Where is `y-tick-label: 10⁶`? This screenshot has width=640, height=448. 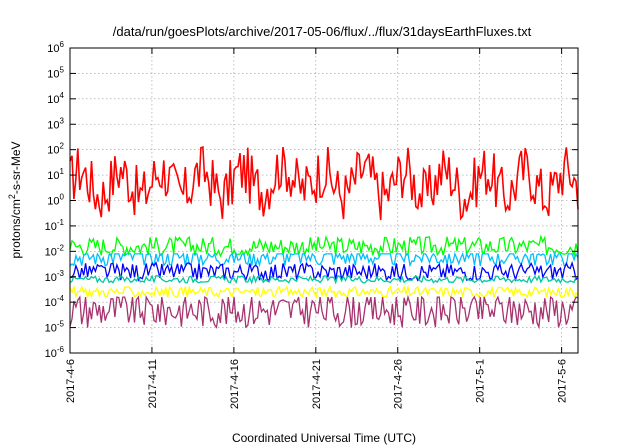 y-tick-label: 10⁶ is located at coordinates (55, 47).